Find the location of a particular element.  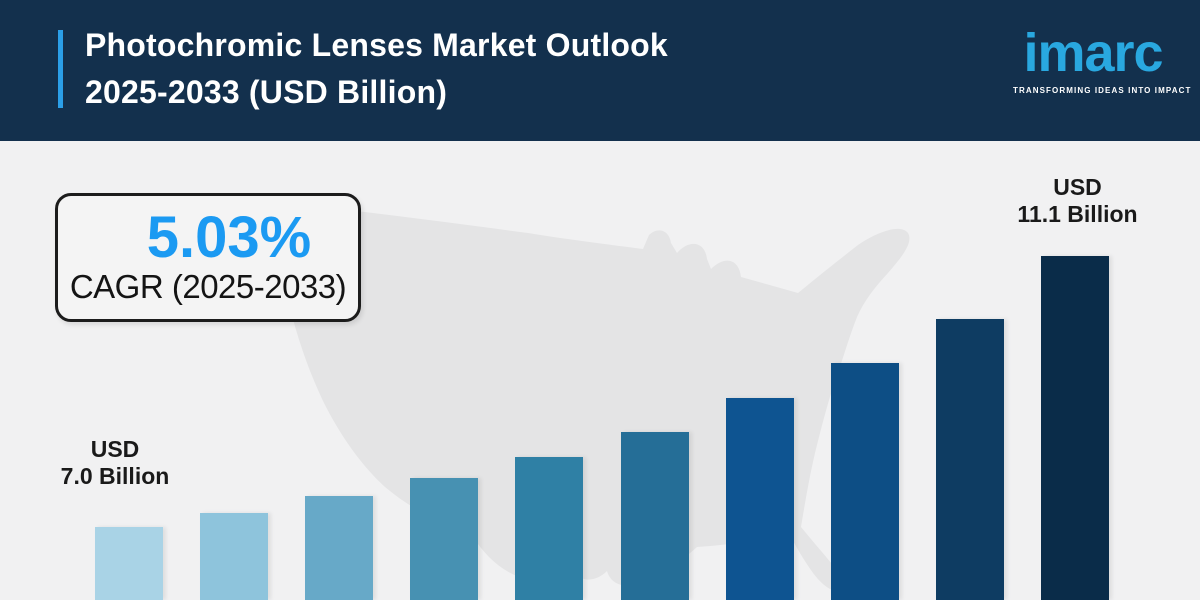

imarc-logo-text: imarc is located at coordinates (1093, 53).